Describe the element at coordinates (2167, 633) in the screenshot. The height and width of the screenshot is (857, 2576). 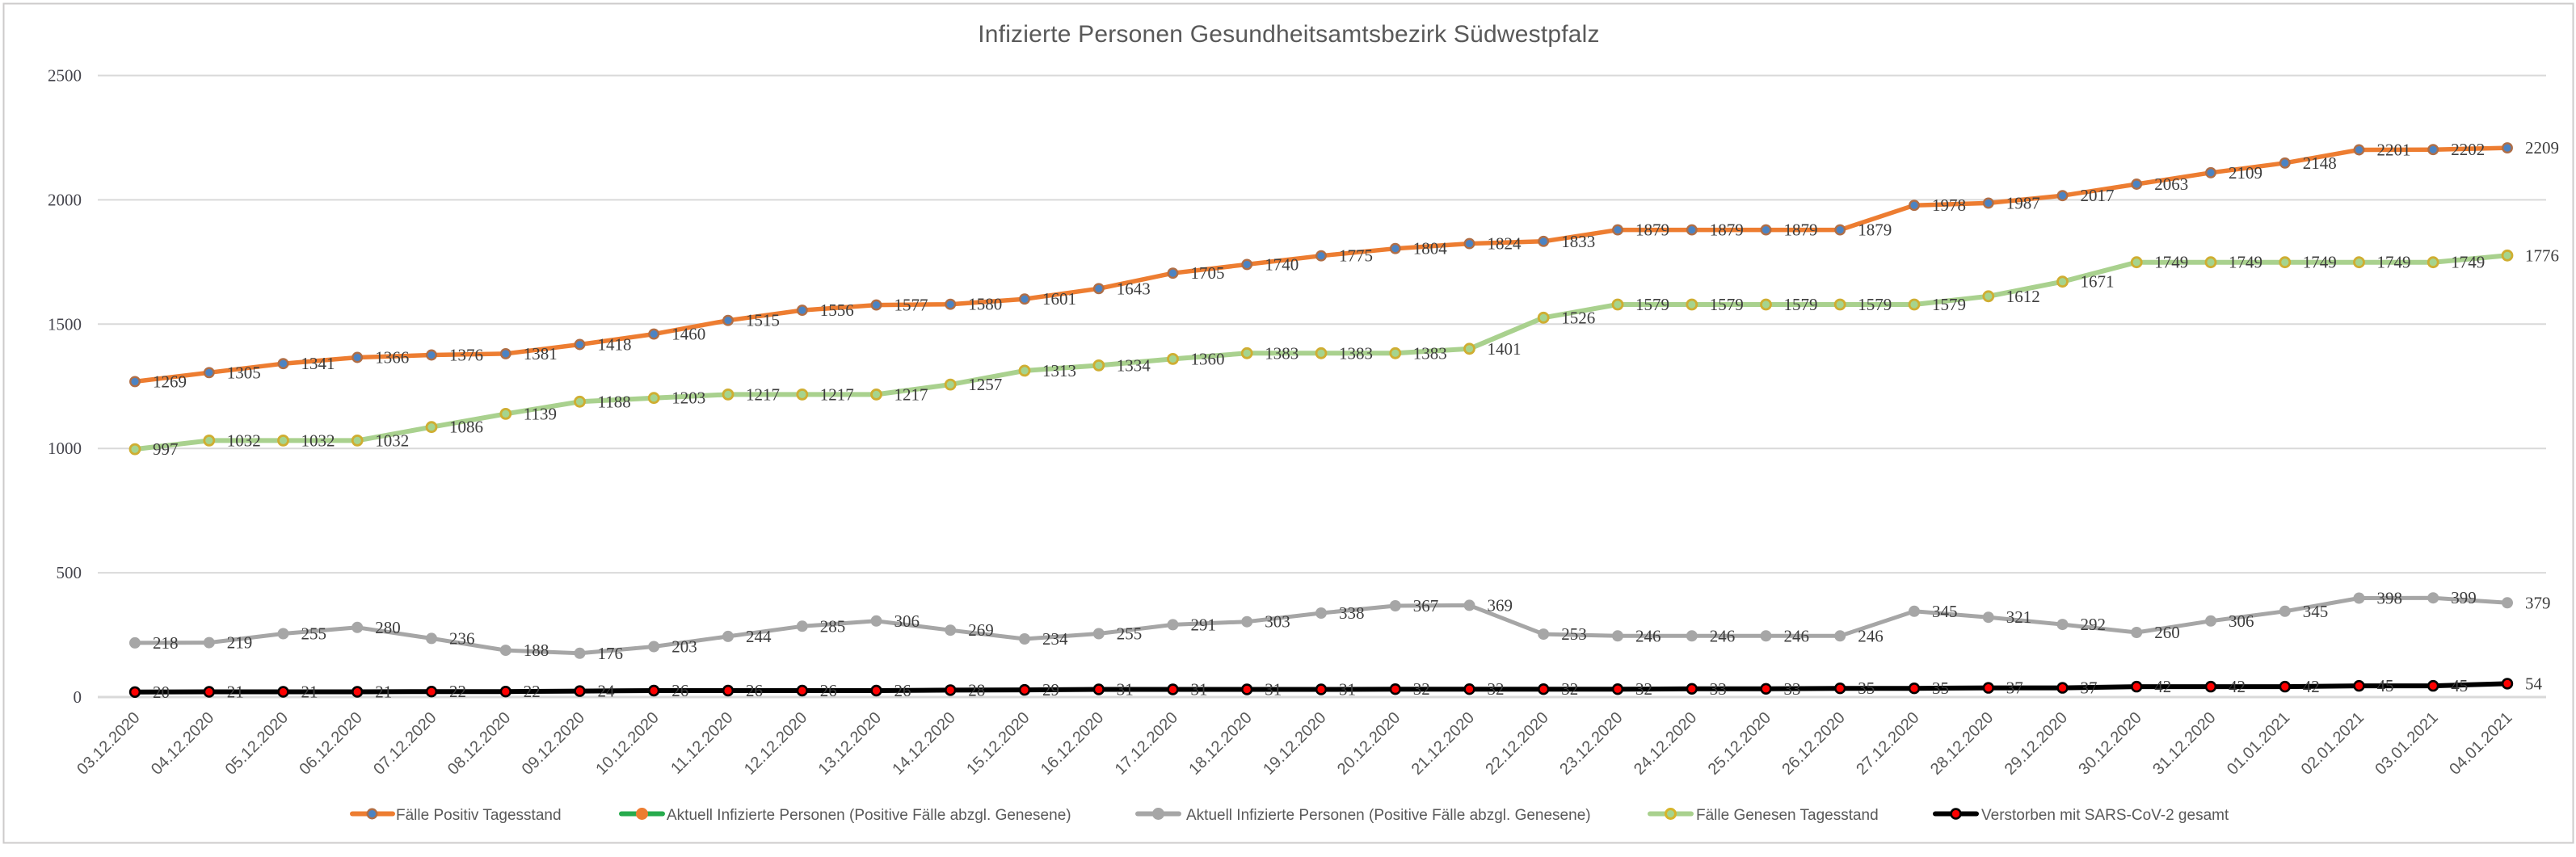
I see `svg-text: 260` at that location.